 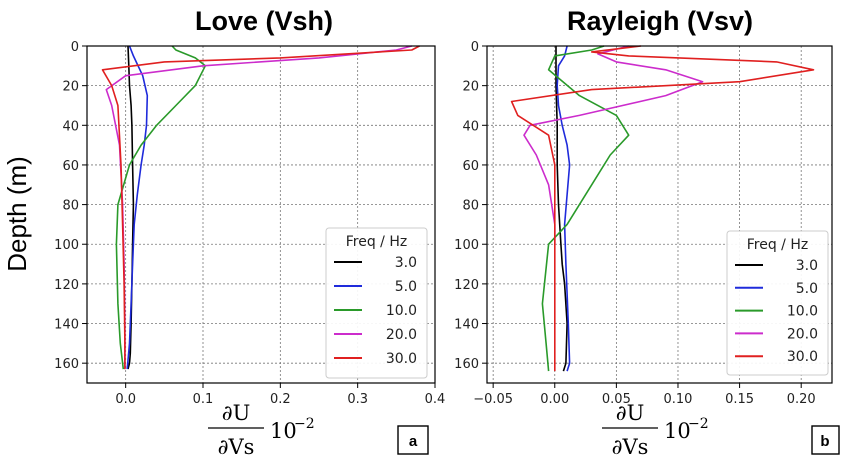 I want to click on chart-title: Love (Vsh), so click(x=264, y=21).